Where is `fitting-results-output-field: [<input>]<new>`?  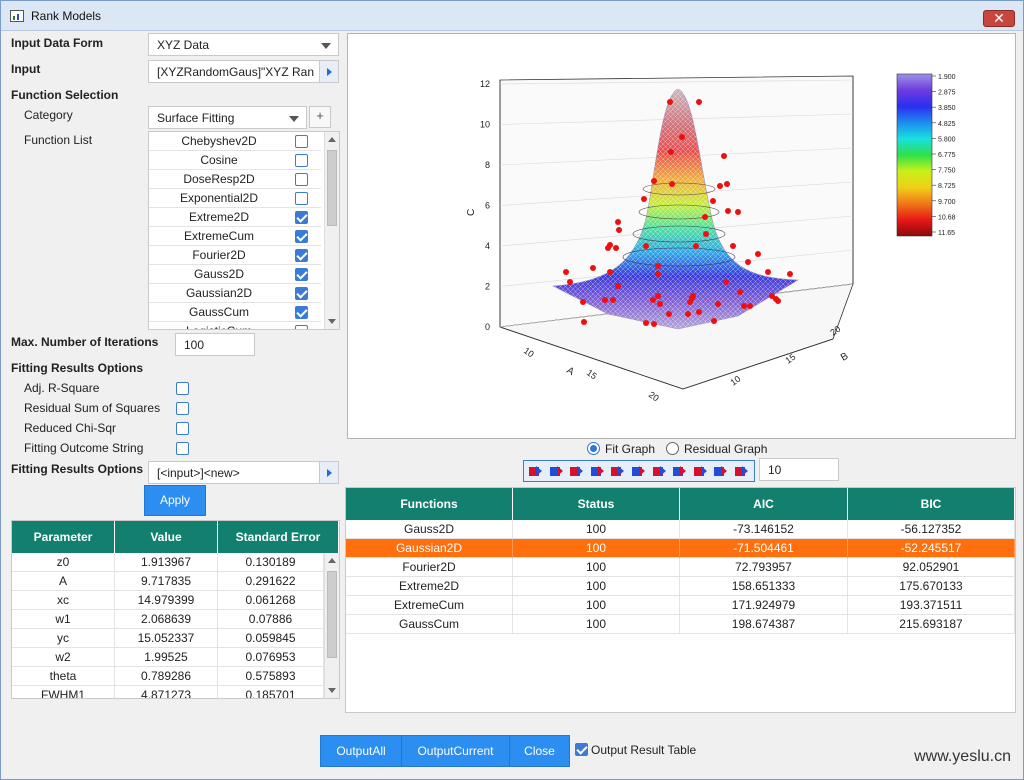 fitting-results-output-field: [<input>]<new> is located at coordinates (234, 472).